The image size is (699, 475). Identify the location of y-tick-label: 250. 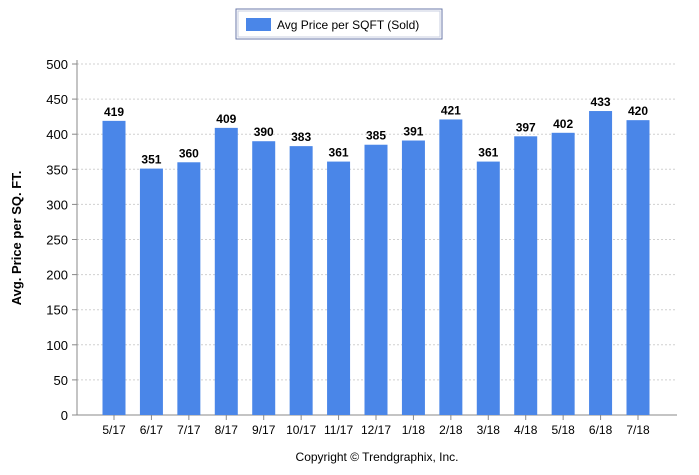
(57, 240).